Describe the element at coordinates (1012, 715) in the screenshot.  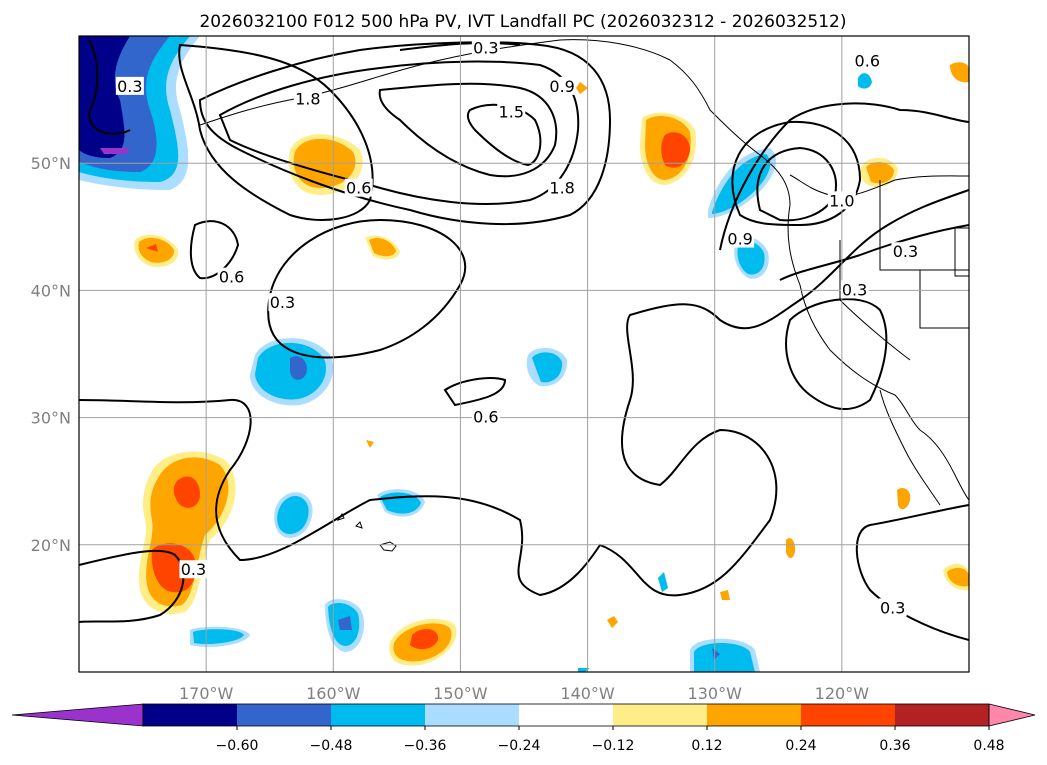
I see `colorbar-extend-max` at that location.